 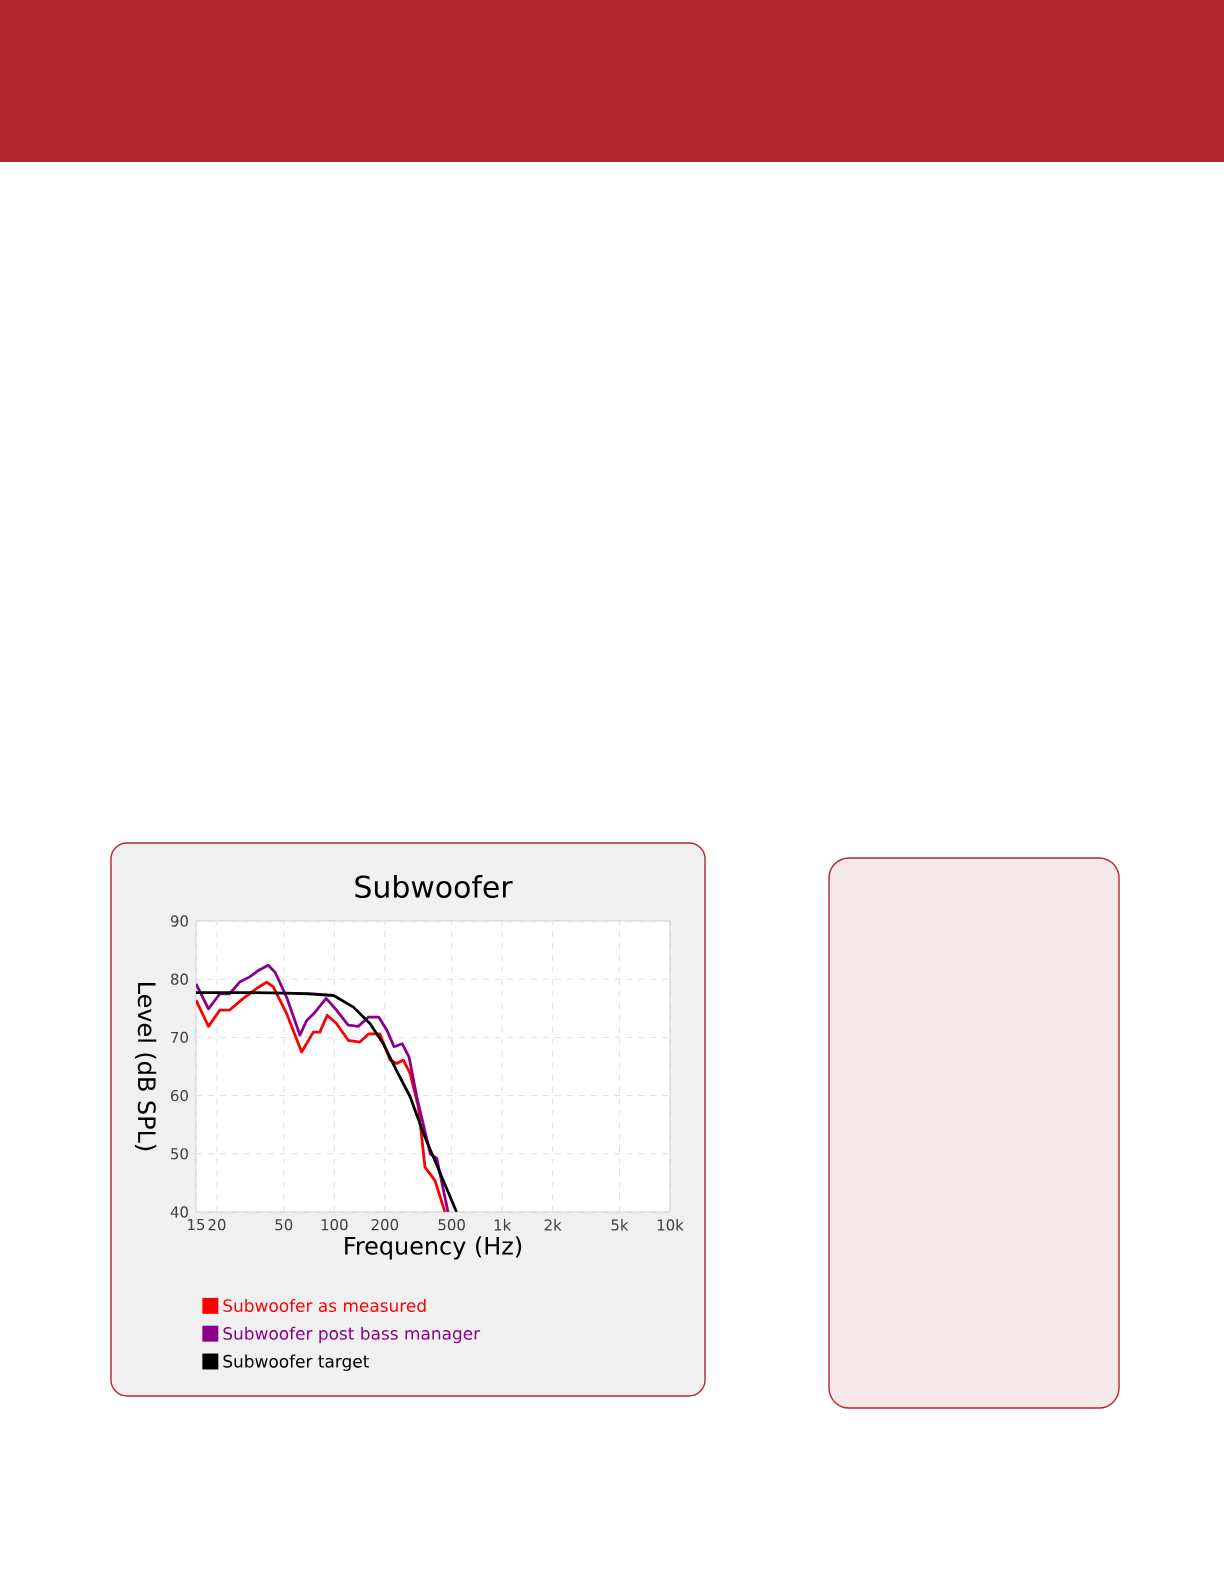 What do you see at coordinates (179, 1212) in the screenshot?
I see `y-tick-label: 40` at bounding box center [179, 1212].